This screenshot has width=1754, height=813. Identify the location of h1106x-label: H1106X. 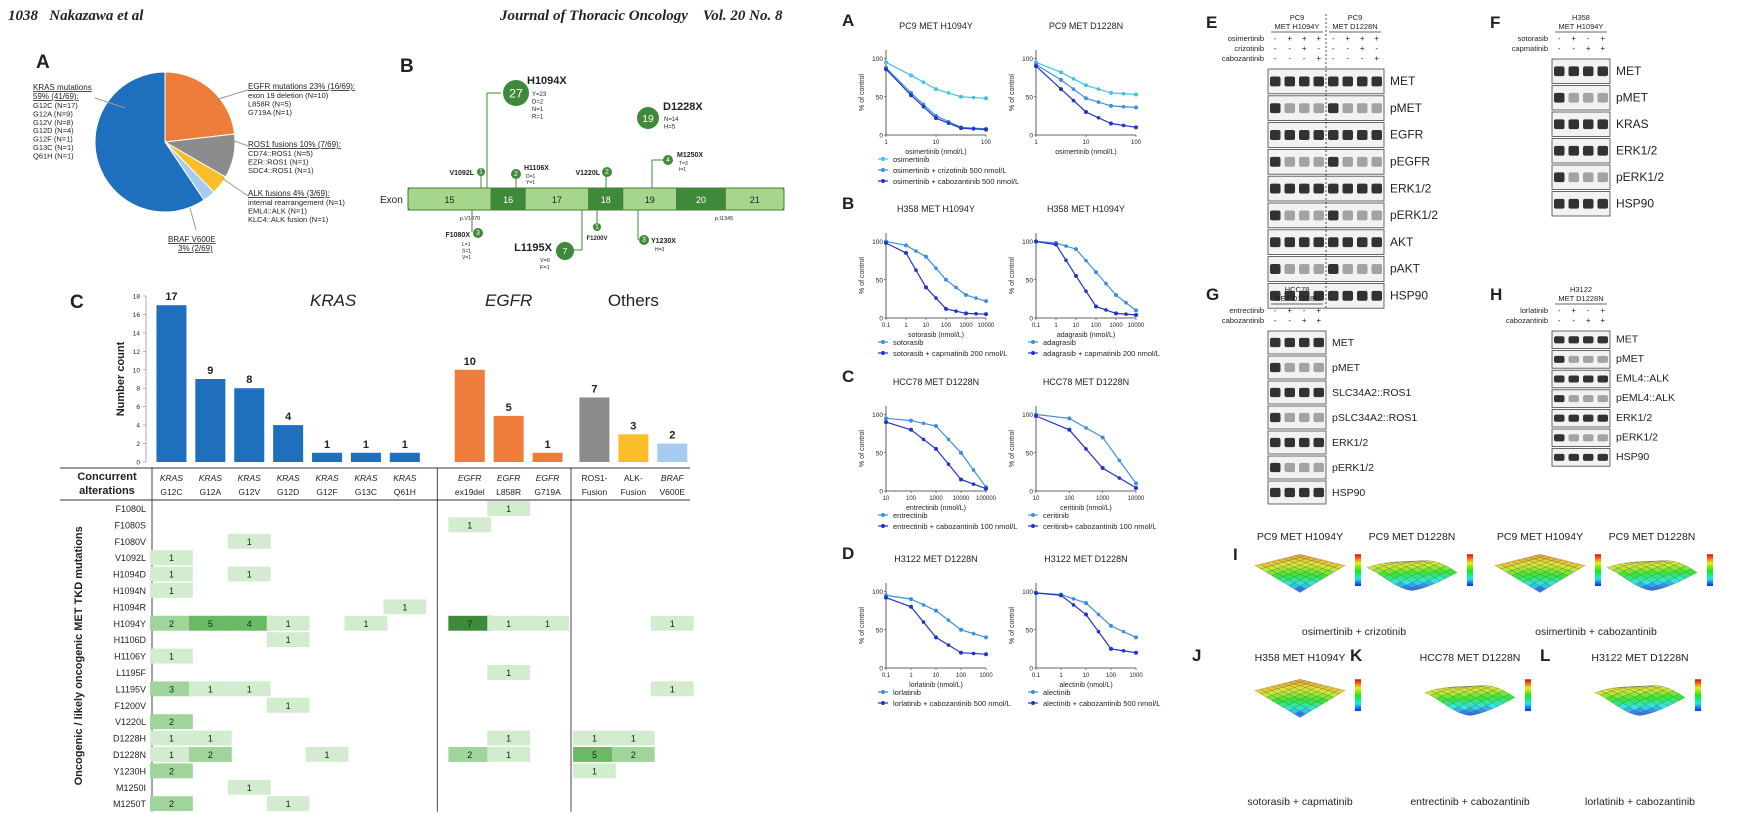
(536, 168).